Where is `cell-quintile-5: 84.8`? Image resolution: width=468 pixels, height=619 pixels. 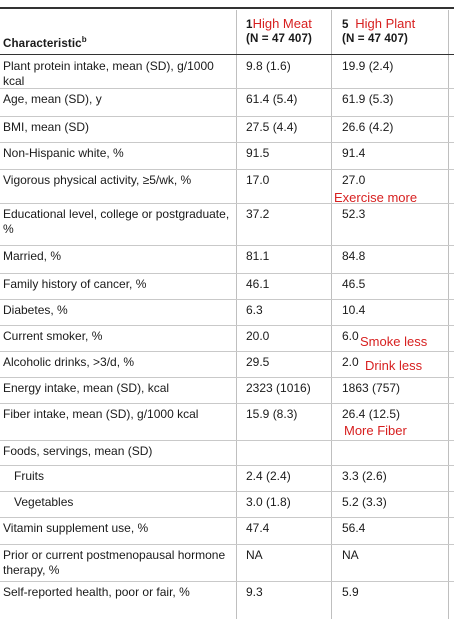
cell-quintile-5: 84.8 is located at coordinates (354, 256).